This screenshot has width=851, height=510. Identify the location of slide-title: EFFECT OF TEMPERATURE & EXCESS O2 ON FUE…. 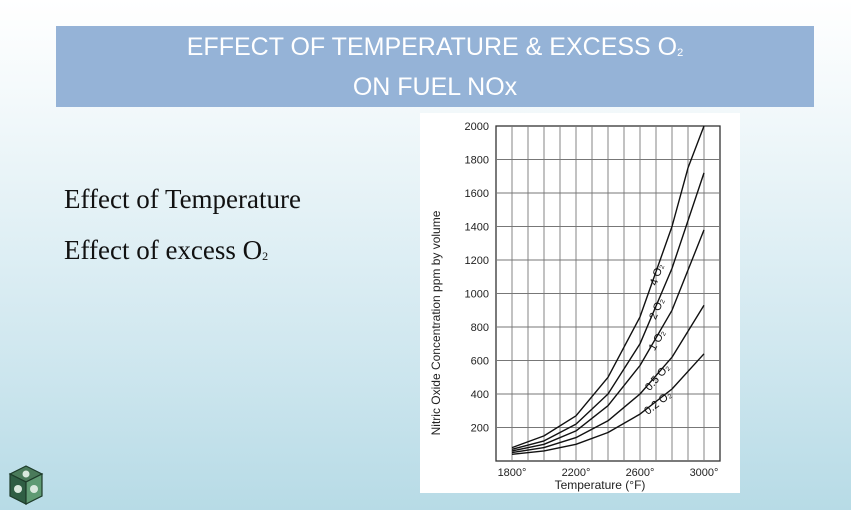
(435, 66).